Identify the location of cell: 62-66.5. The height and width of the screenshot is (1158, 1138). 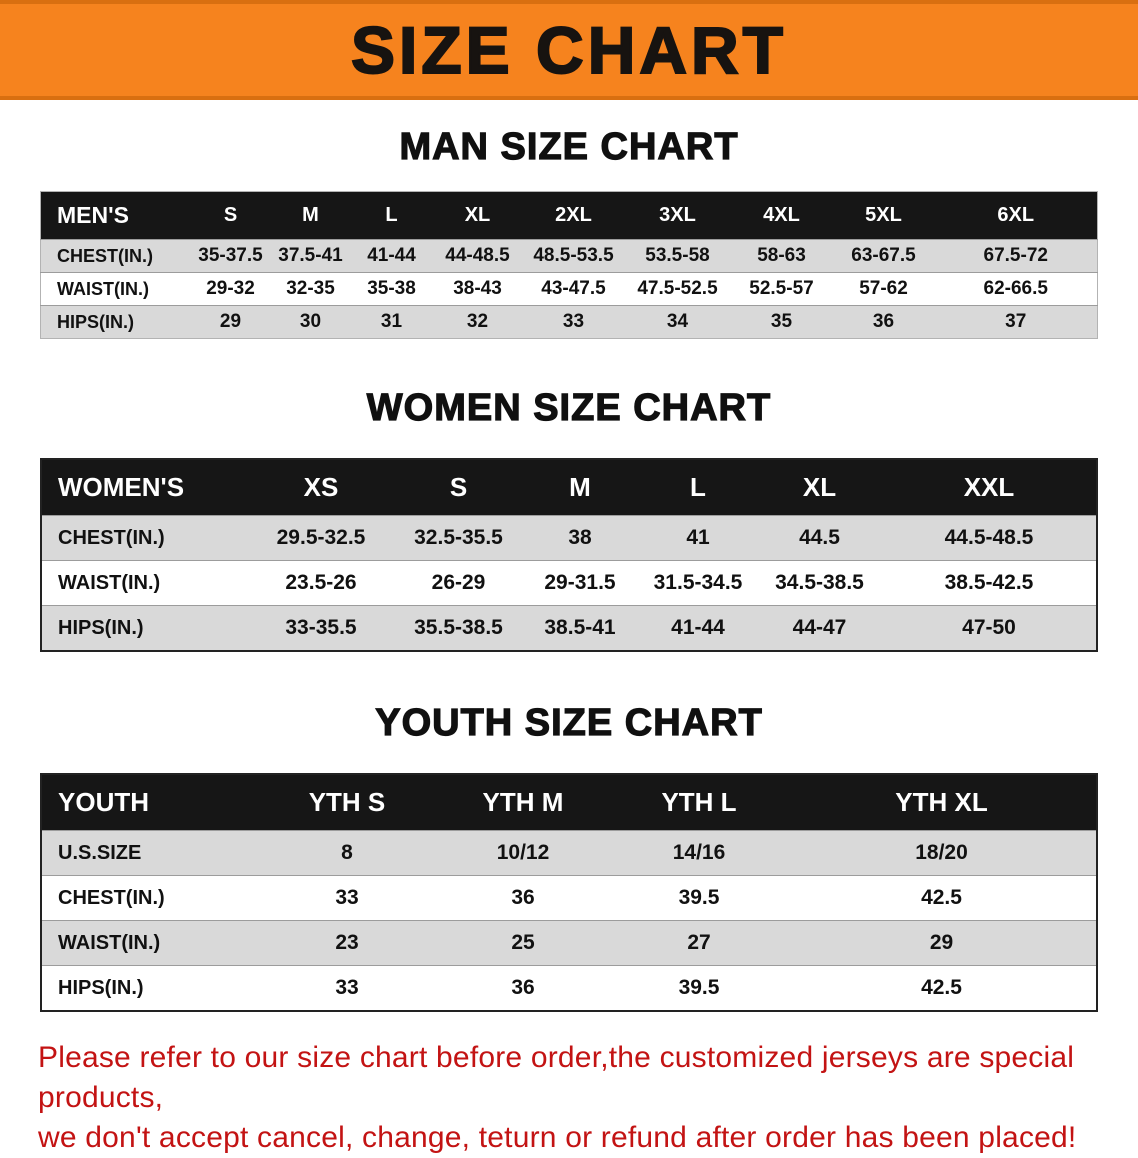
(1016, 289).